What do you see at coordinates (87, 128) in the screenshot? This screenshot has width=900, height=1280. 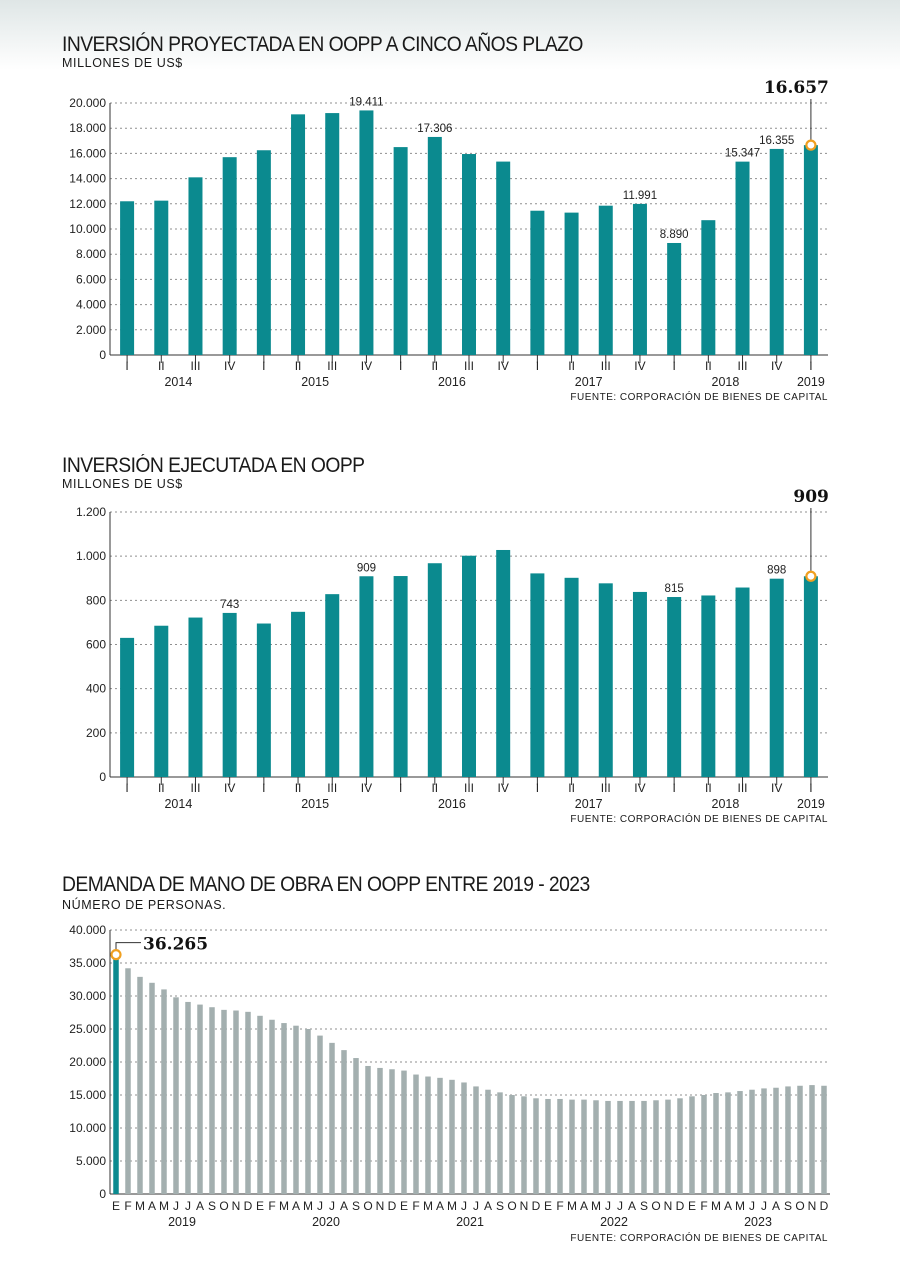 I see `y-tick-label: 18.000` at bounding box center [87, 128].